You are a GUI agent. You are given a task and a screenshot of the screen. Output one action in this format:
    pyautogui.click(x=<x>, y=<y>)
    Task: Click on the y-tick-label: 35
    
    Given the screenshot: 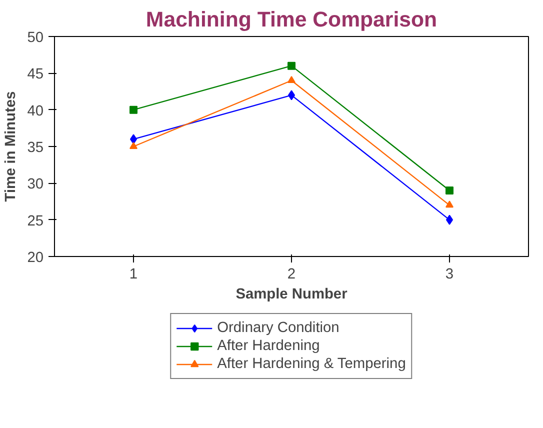 What is the action you would take?
    pyautogui.click(x=35, y=148)
    